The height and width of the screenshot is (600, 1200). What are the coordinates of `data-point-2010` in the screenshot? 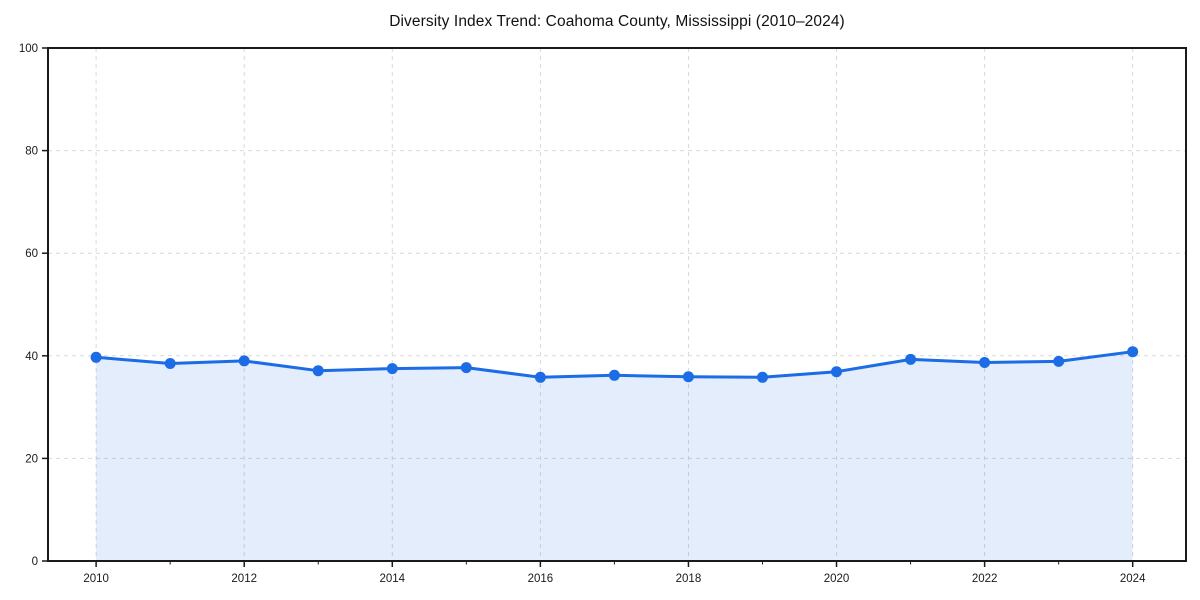 It's located at (96, 357).